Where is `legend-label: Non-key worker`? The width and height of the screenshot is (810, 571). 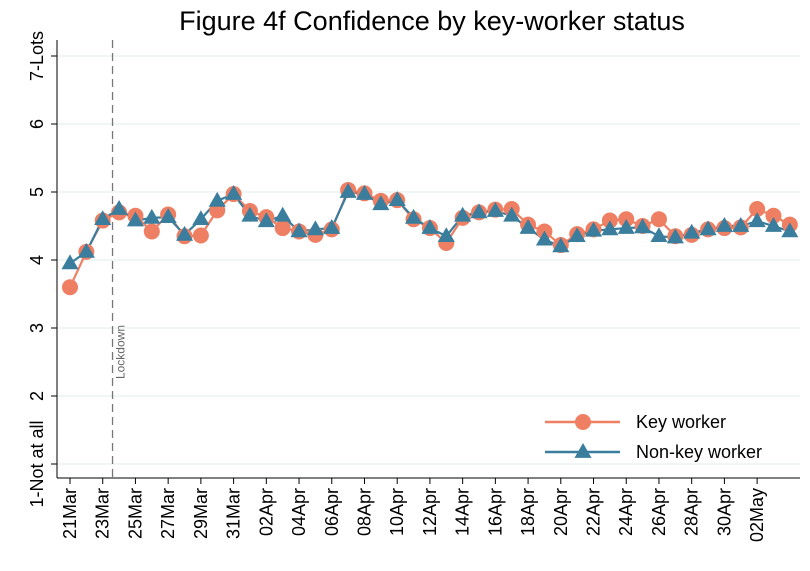
legend-label: Non-key worker is located at coordinates (699, 452).